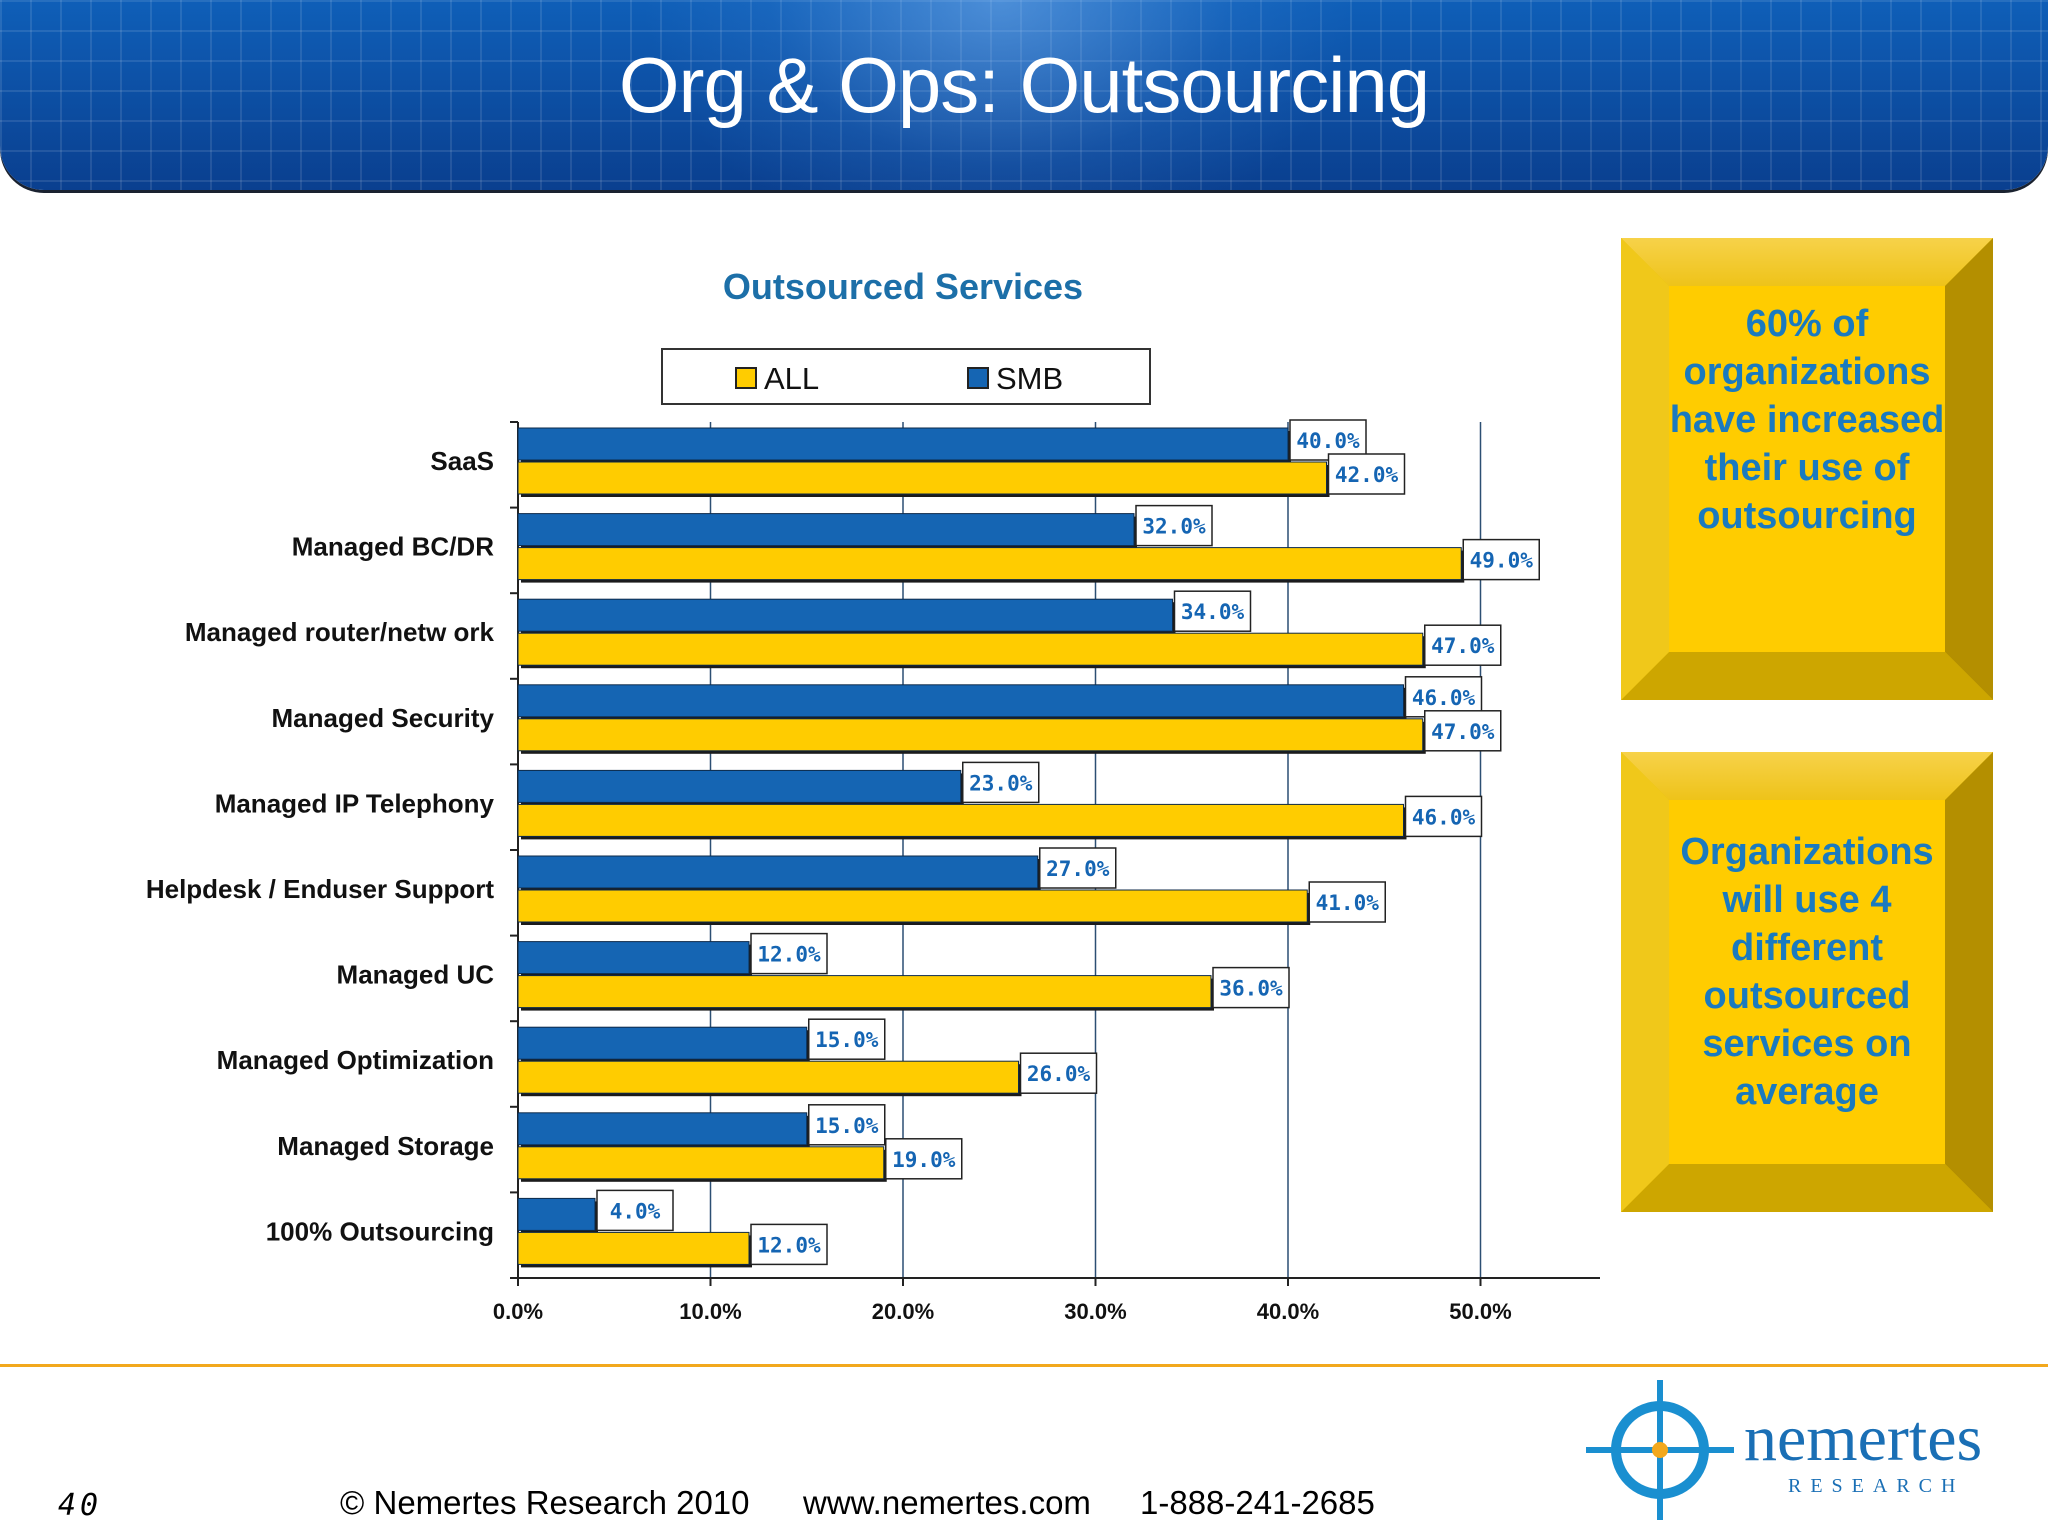  Describe the element at coordinates (710, 1311) in the screenshot. I see `x-tick-label: 10.0%` at that location.